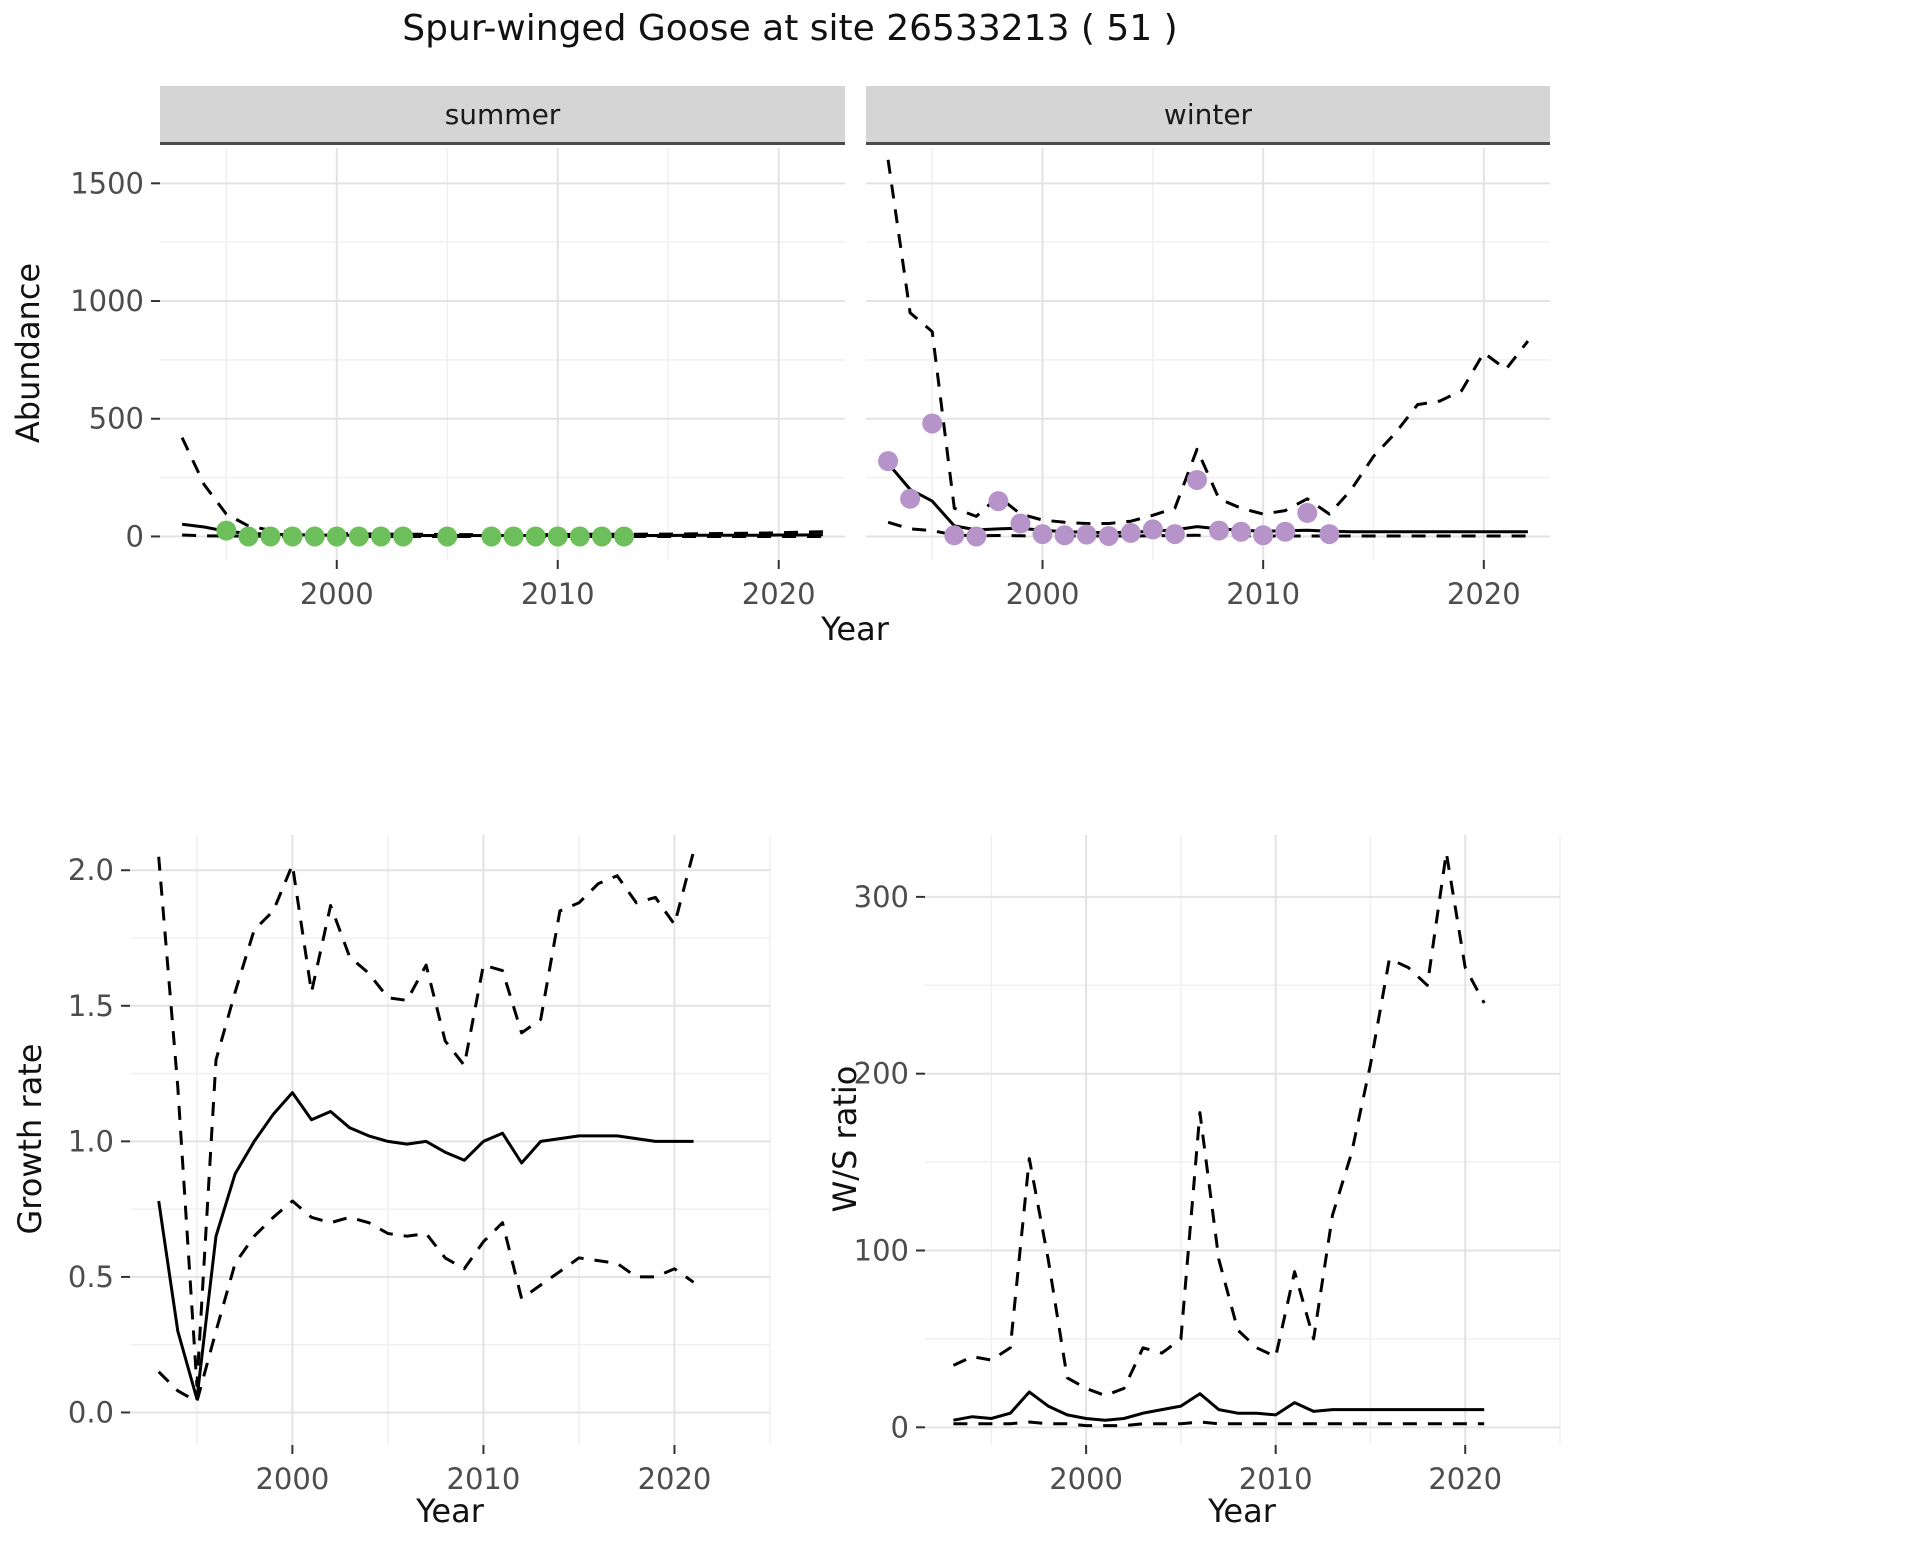 This screenshot has width=1920, height=1560. Describe the element at coordinates (881, 1074) in the screenshot. I see `svg-text: 200` at that location.